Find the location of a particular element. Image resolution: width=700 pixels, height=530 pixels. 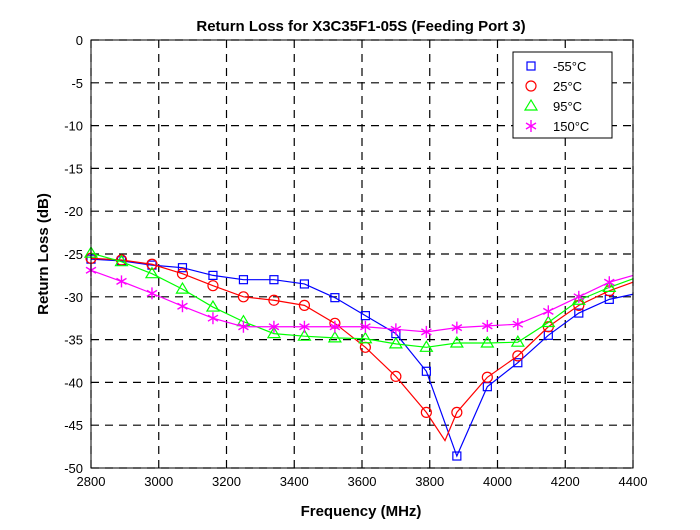

x-tick-label: 2800 is located at coordinates (91, 481).